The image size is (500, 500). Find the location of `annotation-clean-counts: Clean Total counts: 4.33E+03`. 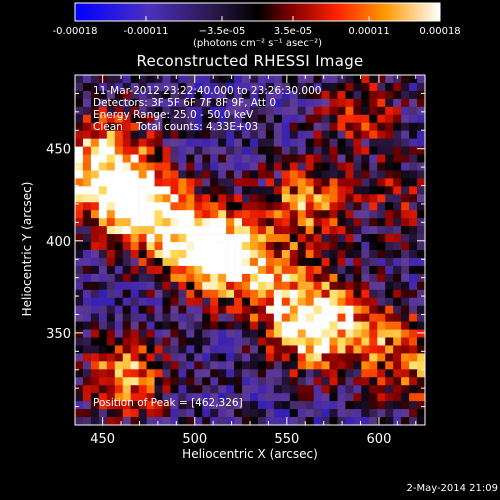

annotation-clean-counts: Clean Total counts: 4.33E+03 is located at coordinates (176, 127).